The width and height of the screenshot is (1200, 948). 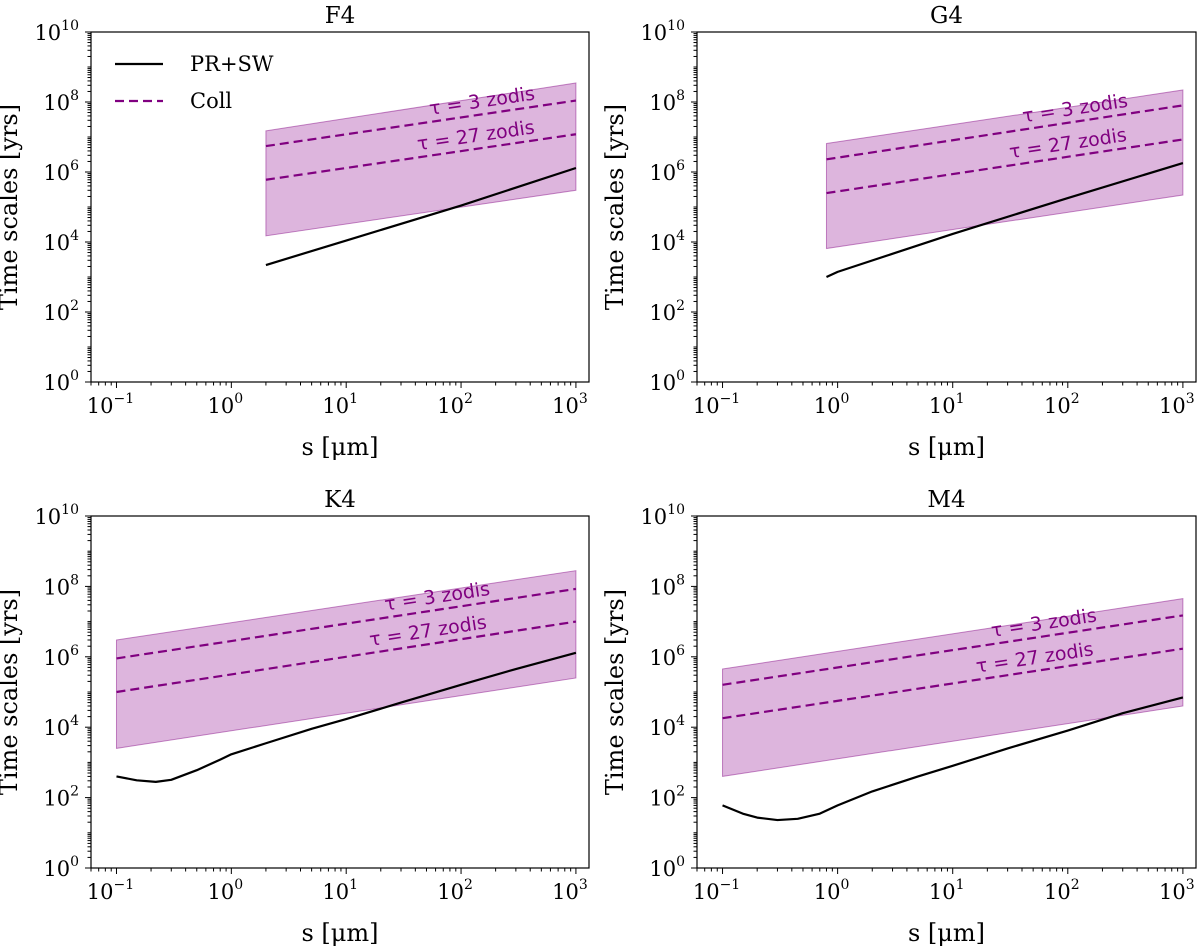 I want to click on panel-title: M4, so click(x=946, y=500).